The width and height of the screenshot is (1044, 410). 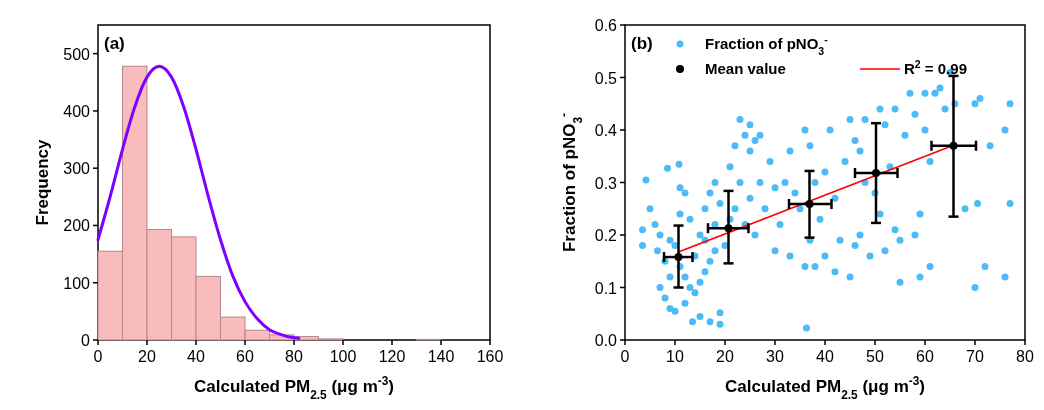 I want to click on x-tick-label: 140, so click(x=441, y=356).